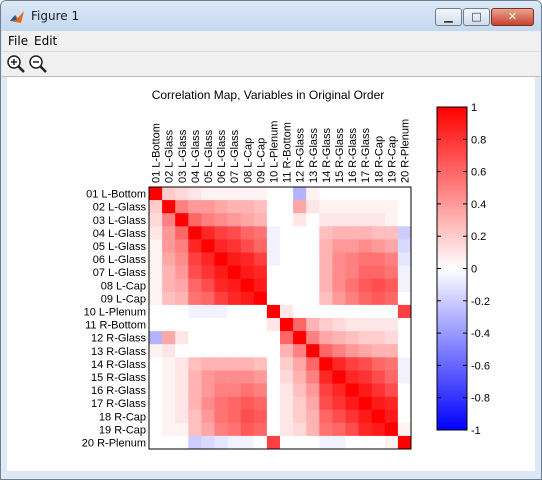  Describe the element at coordinates (38, 64) in the screenshot. I see `zoom-out-icon` at that location.